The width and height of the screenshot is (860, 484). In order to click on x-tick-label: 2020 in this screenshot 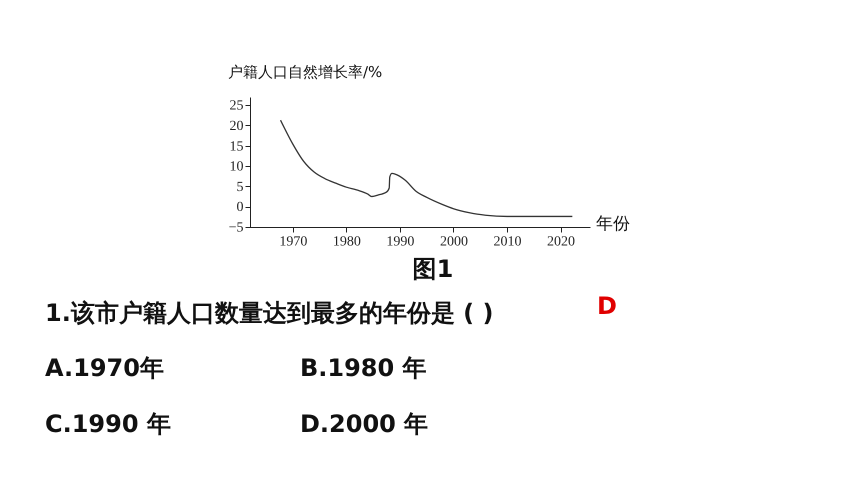, I will do `click(561, 242)`.